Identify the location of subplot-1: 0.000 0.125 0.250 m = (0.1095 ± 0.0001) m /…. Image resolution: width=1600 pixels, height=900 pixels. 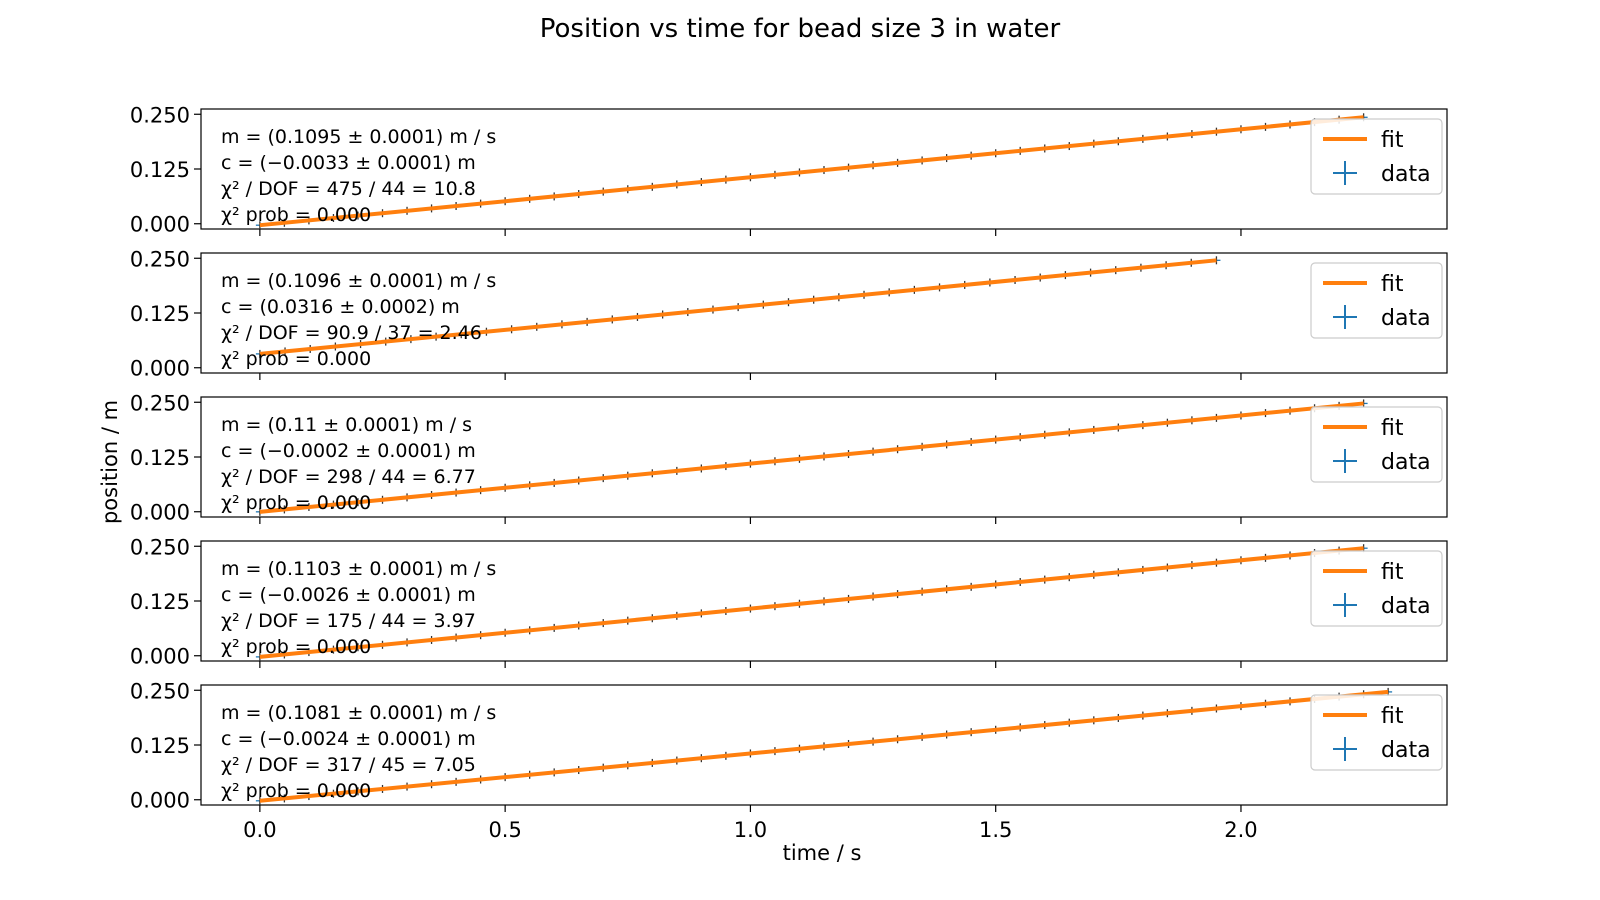
(789, 170).